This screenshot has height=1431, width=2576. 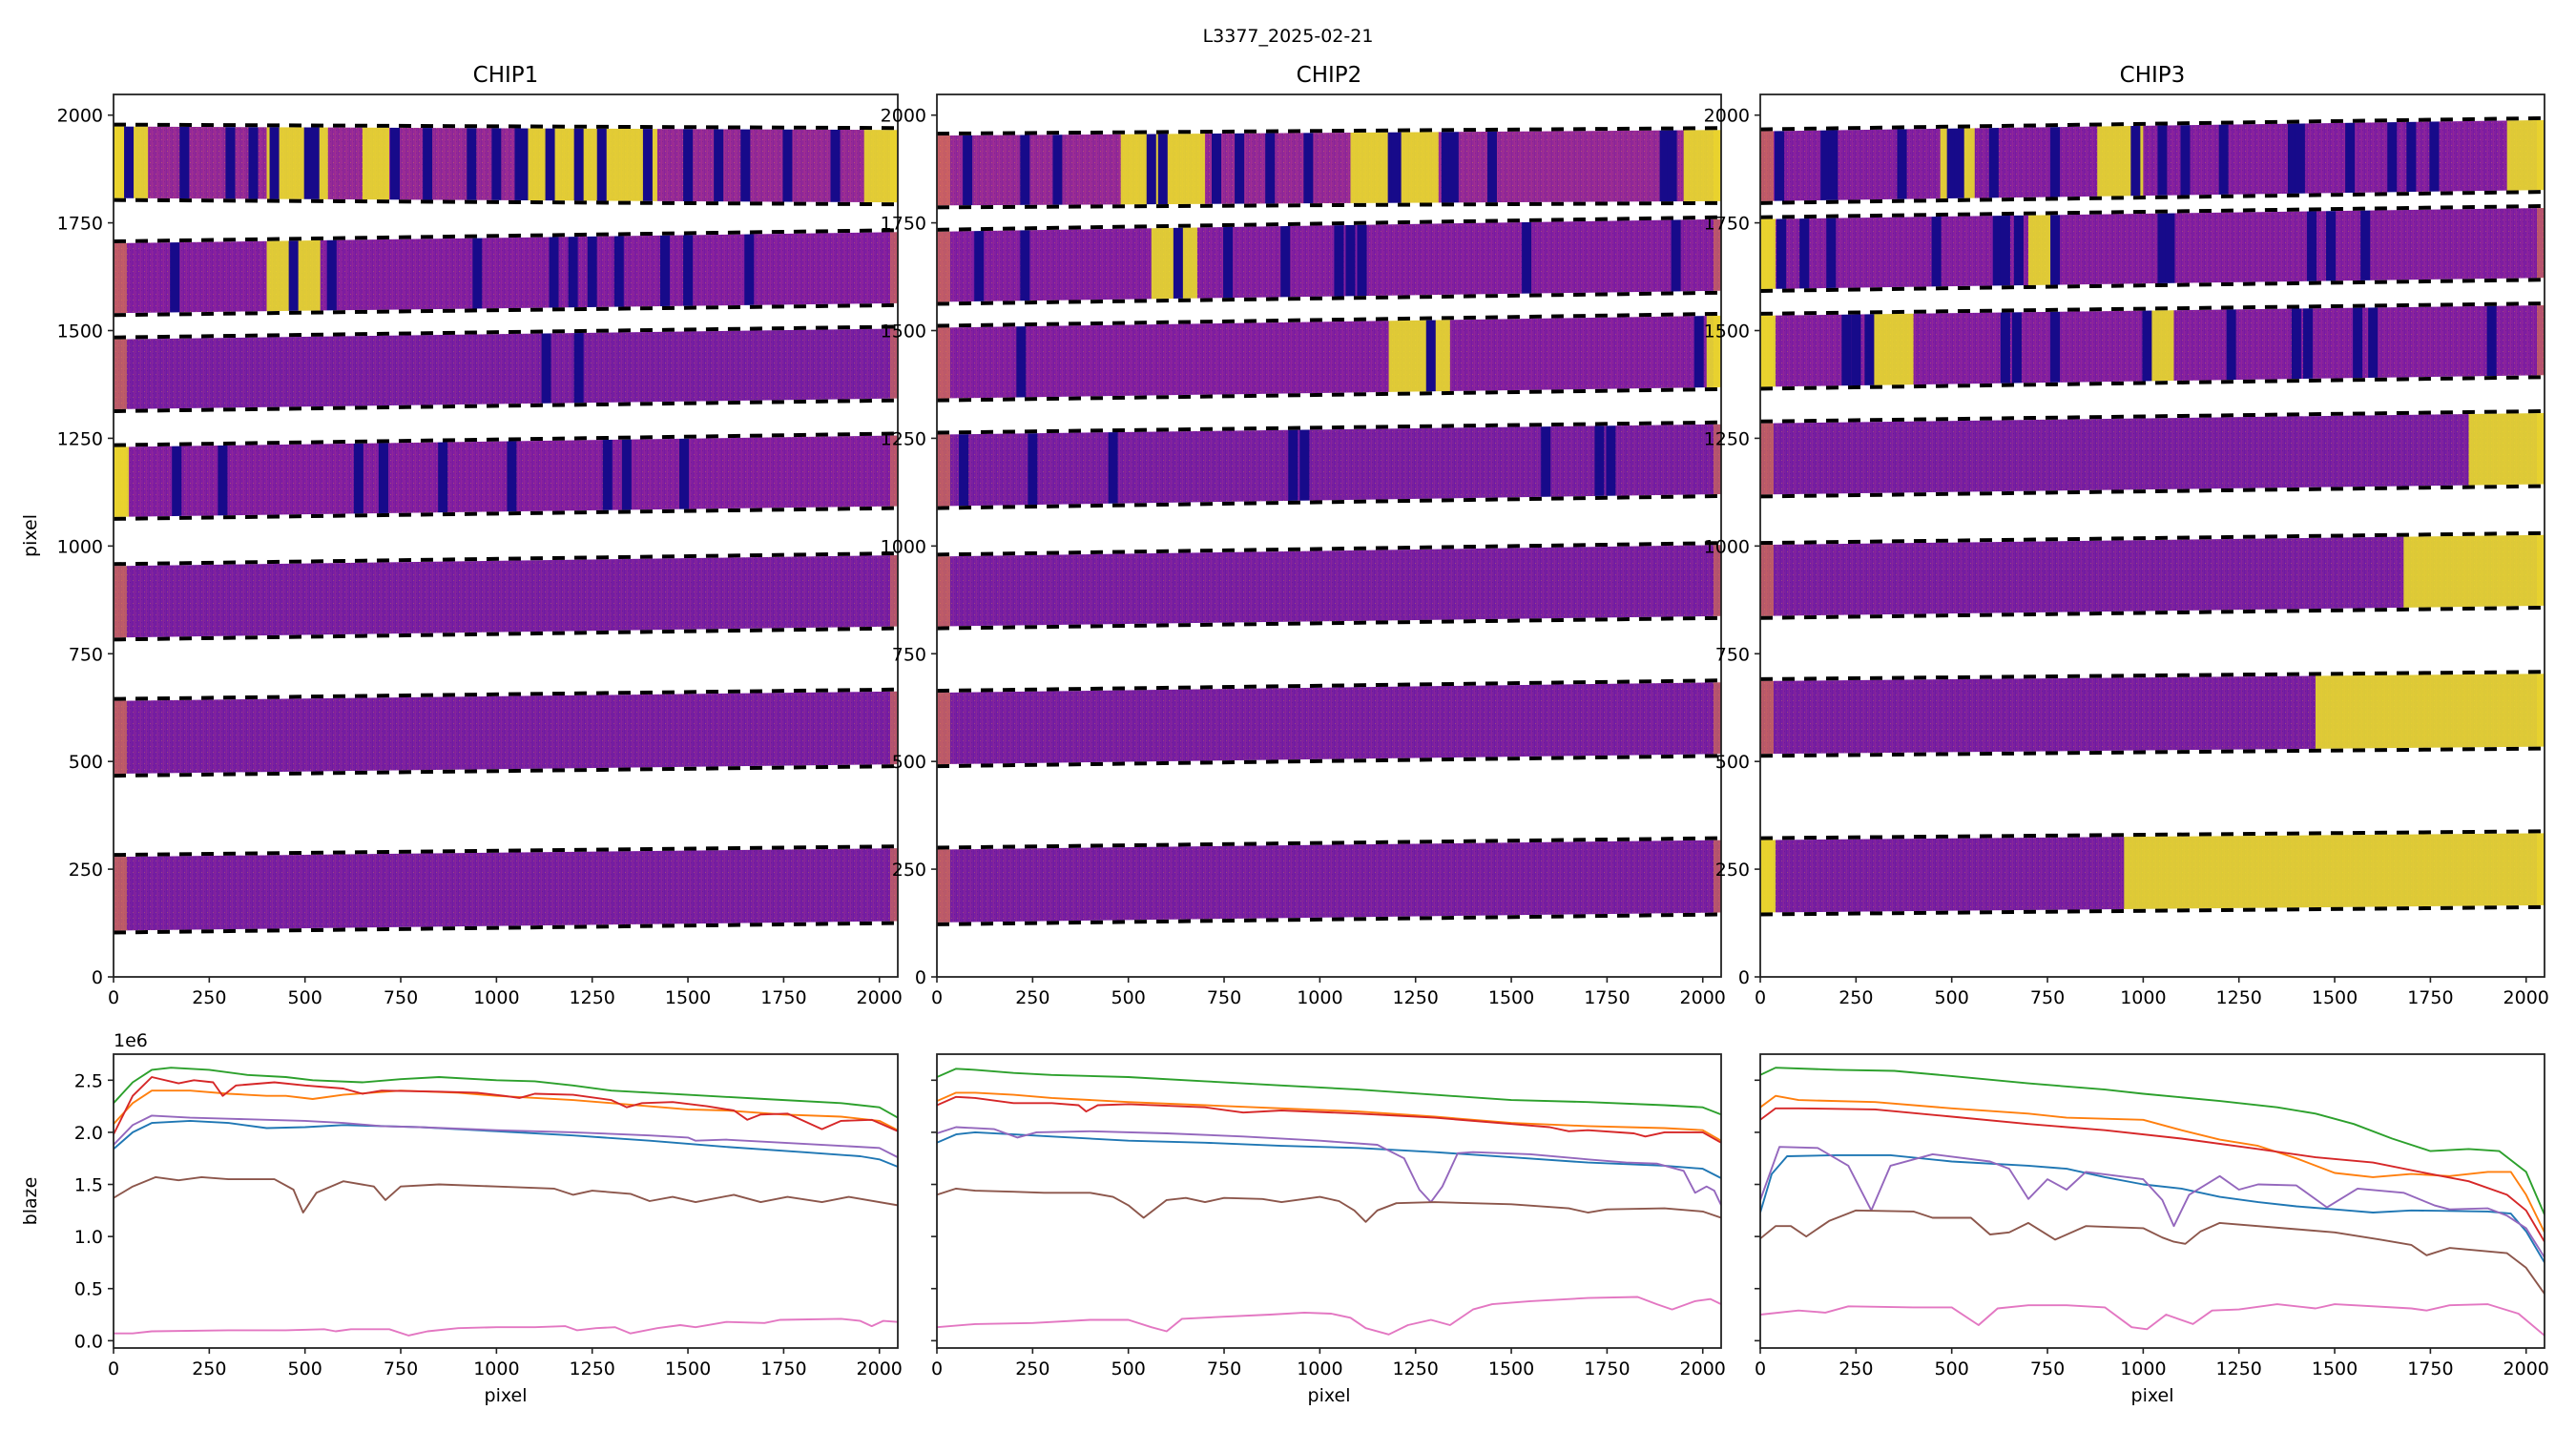 What do you see at coordinates (1416, 1368) in the screenshot?
I see `x-tick-label: 1250` at bounding box center [1416, 1368].